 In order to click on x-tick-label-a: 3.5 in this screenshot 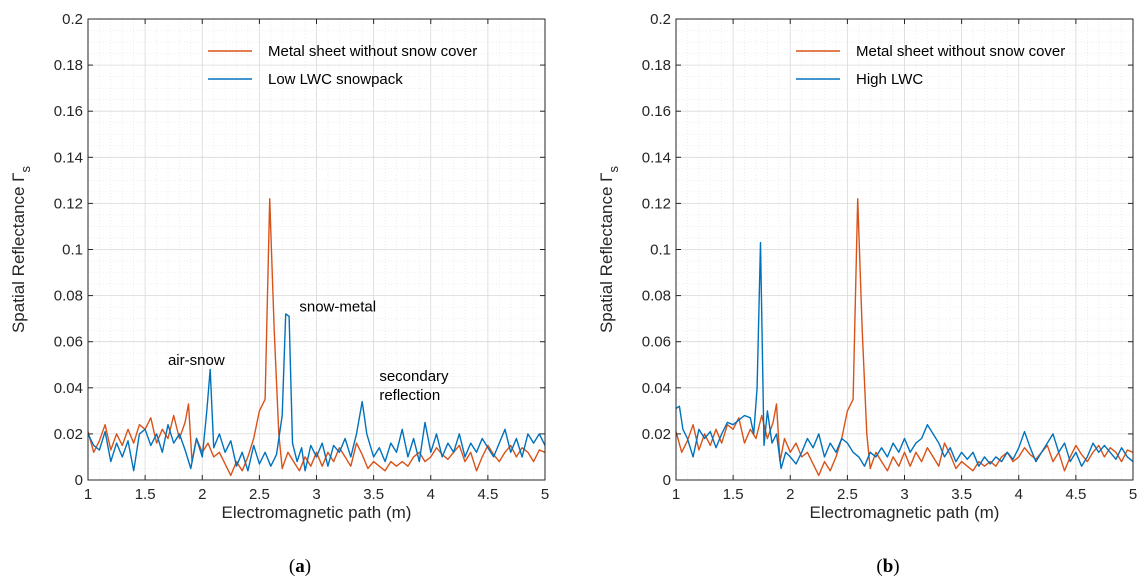, I will do `click(373, 494)`.